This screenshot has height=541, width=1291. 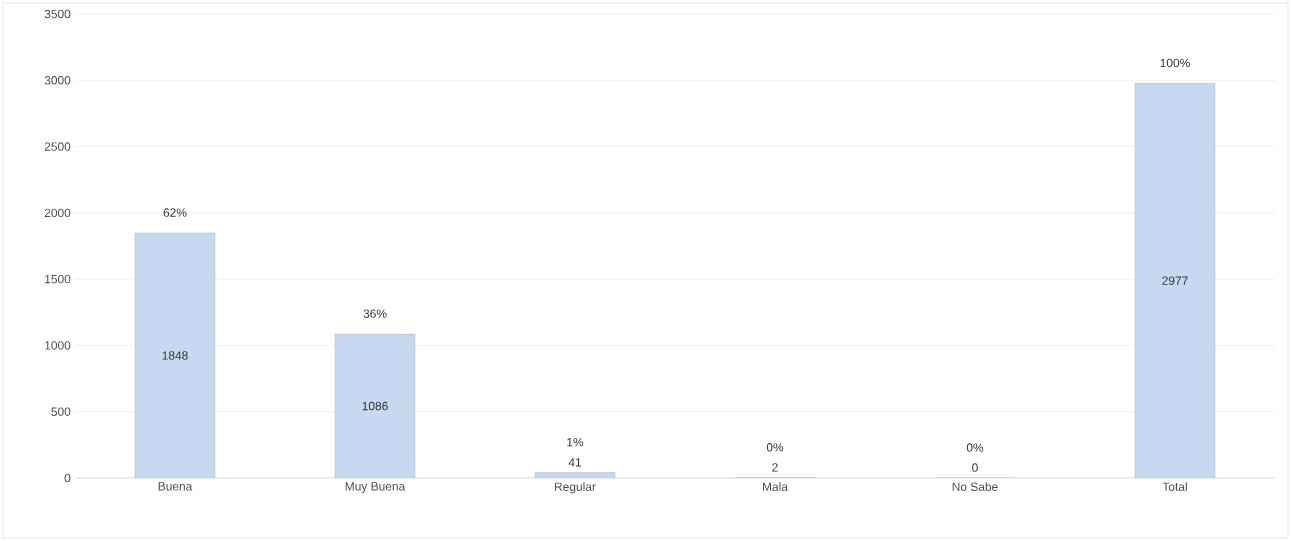 I want to click on x-tick-label: Buena, so click(x=175, y=486).